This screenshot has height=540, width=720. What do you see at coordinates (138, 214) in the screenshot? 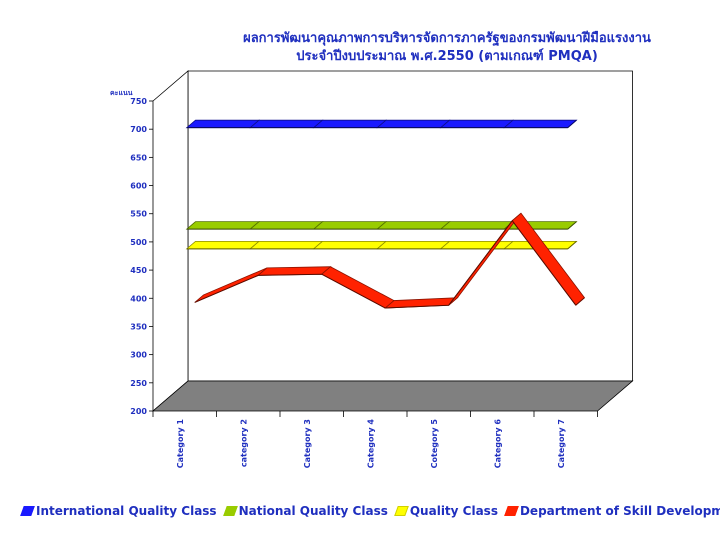
I see `y-tick-label: 550` at bounding box center [138, 214].